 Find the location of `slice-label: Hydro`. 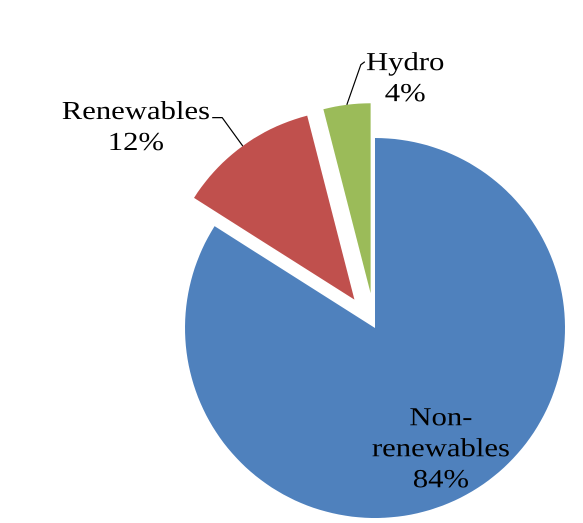

slice-label: Hydro is located at coordinates (405, 64).